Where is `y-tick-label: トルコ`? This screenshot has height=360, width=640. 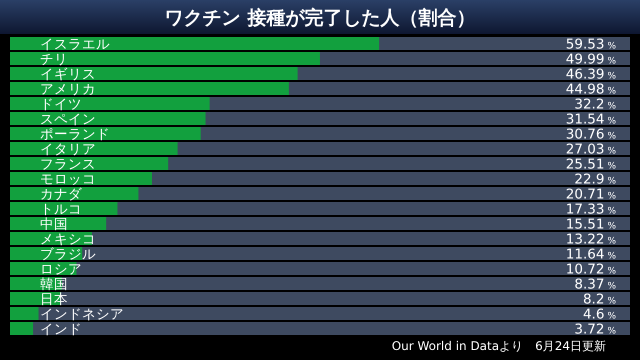
y-tick-label: トルコ is located at coordinates (61, 210).